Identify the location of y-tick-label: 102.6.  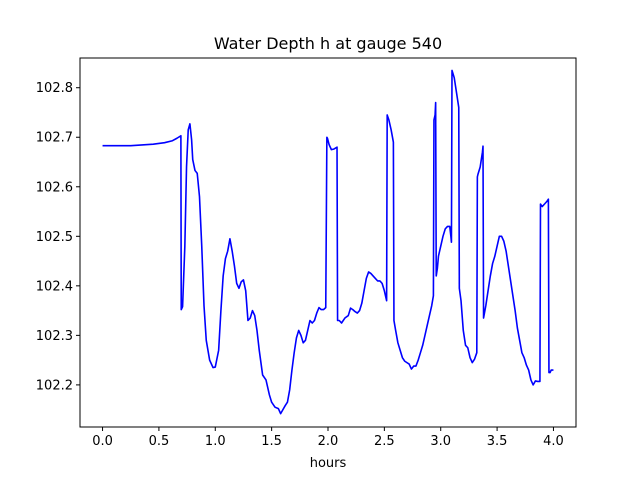
(54, 187).